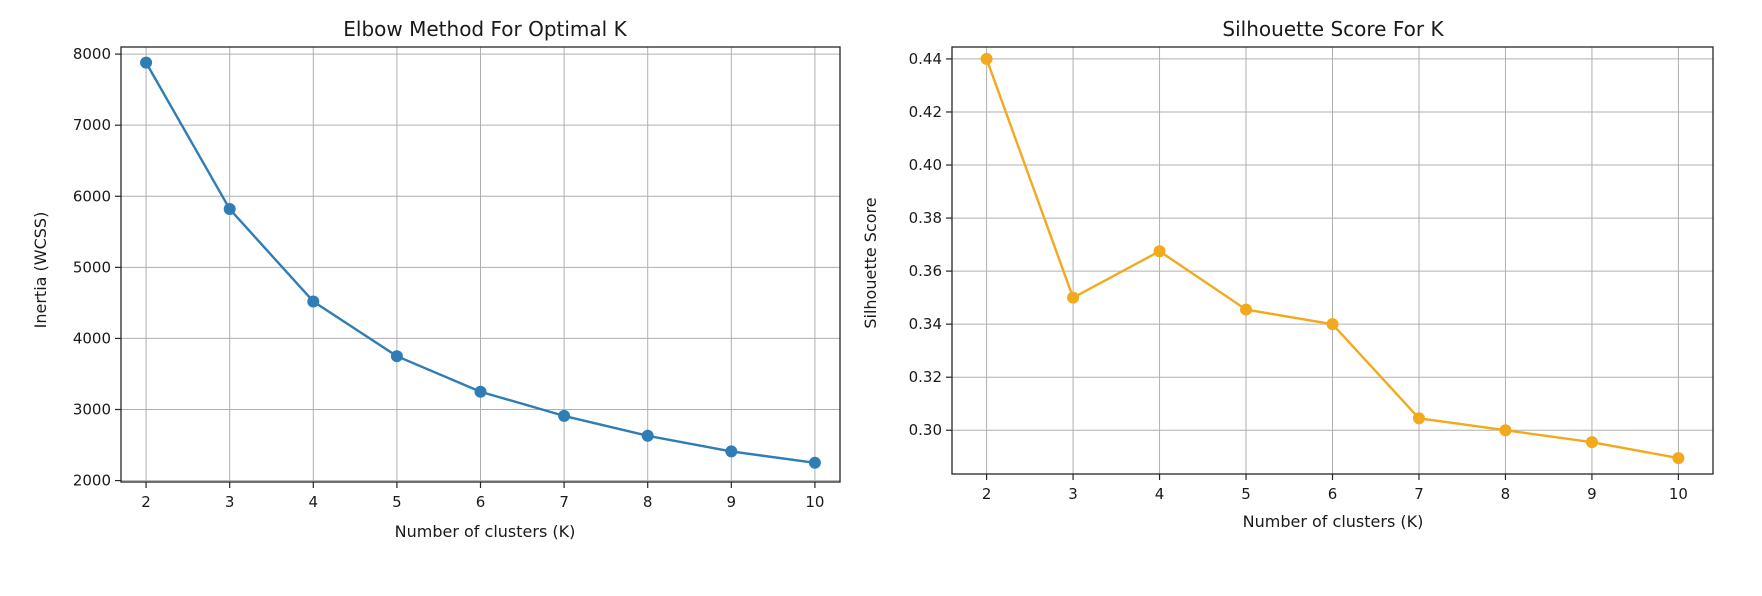 This screenshot has height=596, width=1762. I want to click on silhouette-x-axis-ticks: 2 3 4 5 6 7 8 9 10, so click(1335, 488).